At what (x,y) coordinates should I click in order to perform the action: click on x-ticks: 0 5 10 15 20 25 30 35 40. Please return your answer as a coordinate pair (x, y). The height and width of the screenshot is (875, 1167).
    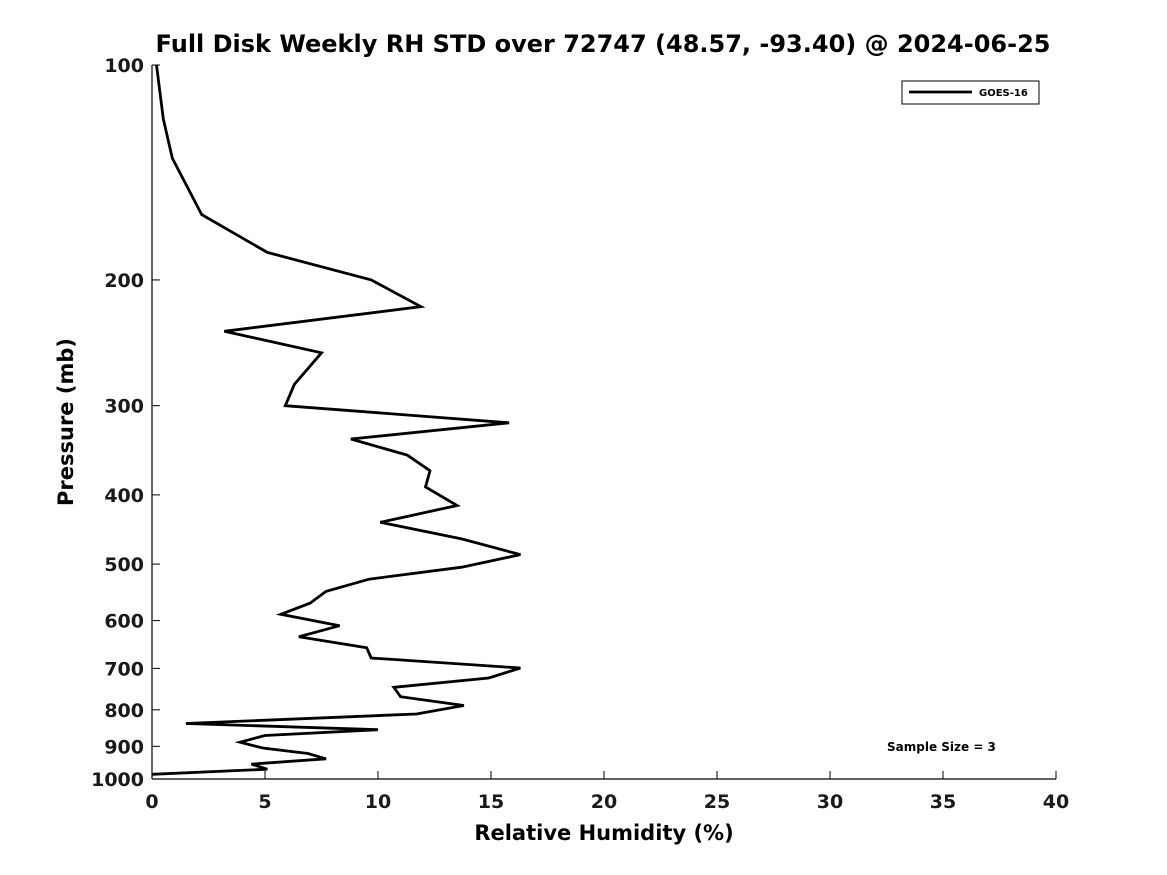
    Looking at the image, I should click on (607, 792).